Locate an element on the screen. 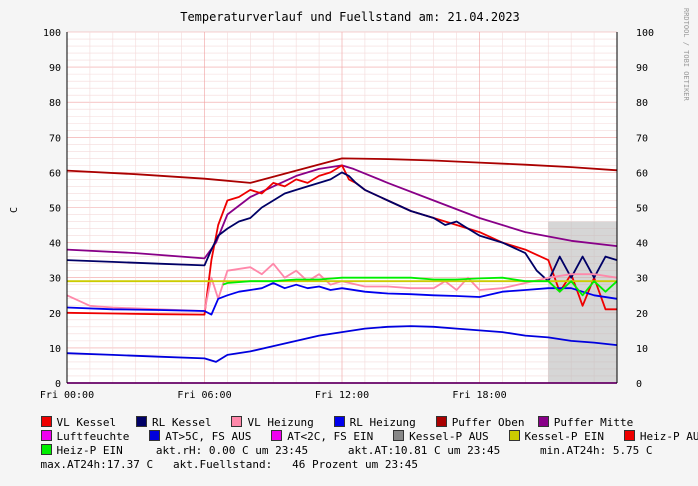 The height and width of the screenshot is (486, 698). legend-item: VL Heizung is located at coordinates (272, 423).